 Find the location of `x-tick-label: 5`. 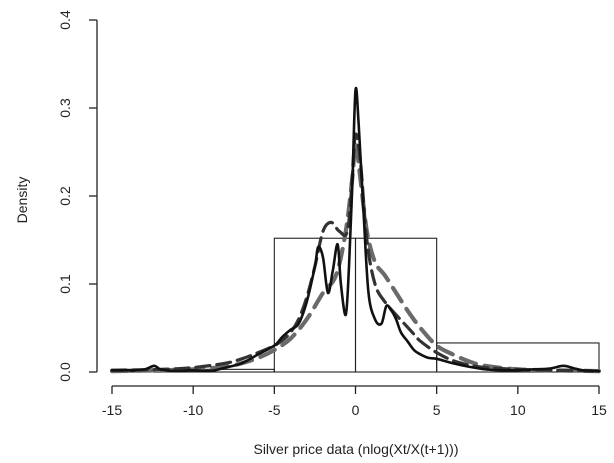

x-tick-label: 5 is located at coordinates (437, 410).